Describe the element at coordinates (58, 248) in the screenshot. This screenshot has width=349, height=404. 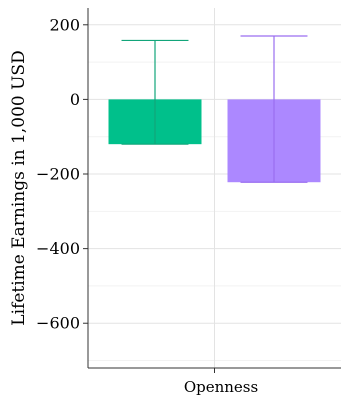
I see `y-tick-label: −400` at that location.